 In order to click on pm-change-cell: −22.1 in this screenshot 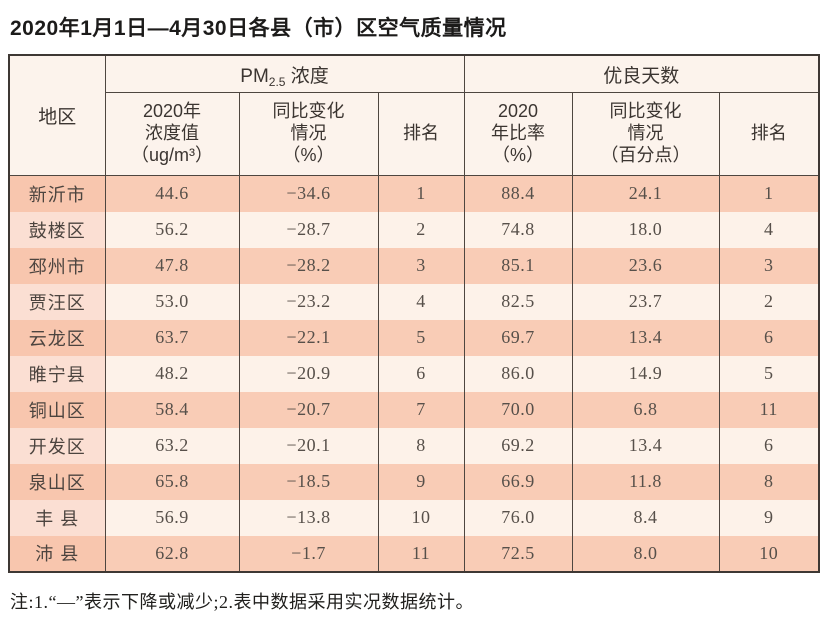, I will do `click(308, 337)`.